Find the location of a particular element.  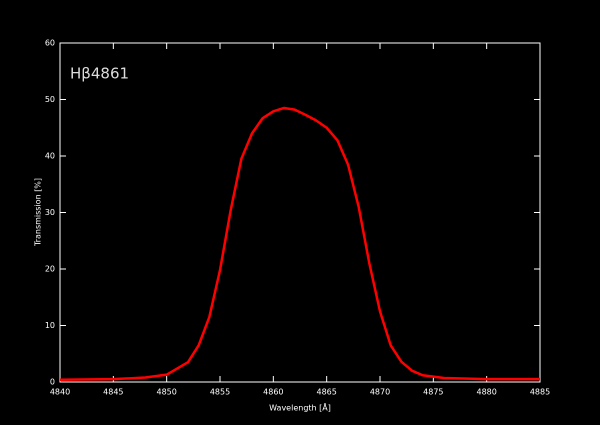

x-tick-label: 4845 is located at coordinates (113, 392).